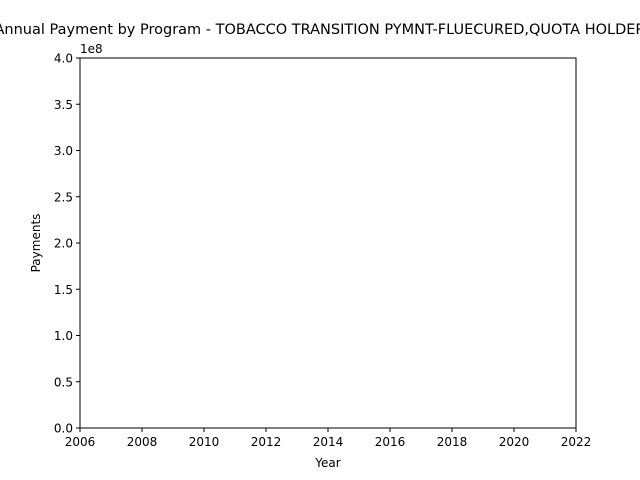  I want to click on y-tick-label: 2.0, so click(63, 244).